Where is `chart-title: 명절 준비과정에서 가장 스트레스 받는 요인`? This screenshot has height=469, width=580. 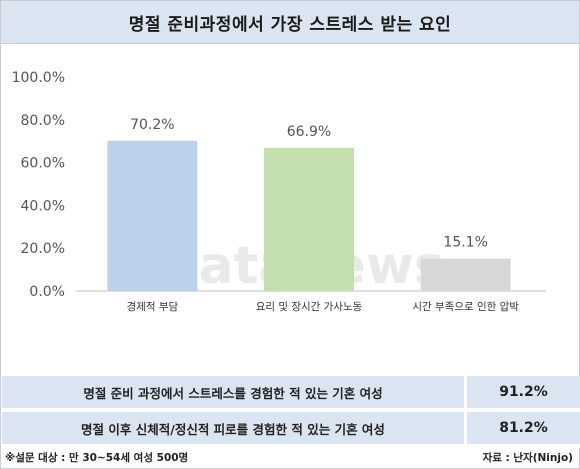
chart-title: 명절 준비과정에서 가장 스트레스 받는 요인 is located at coordinates (290, 24).